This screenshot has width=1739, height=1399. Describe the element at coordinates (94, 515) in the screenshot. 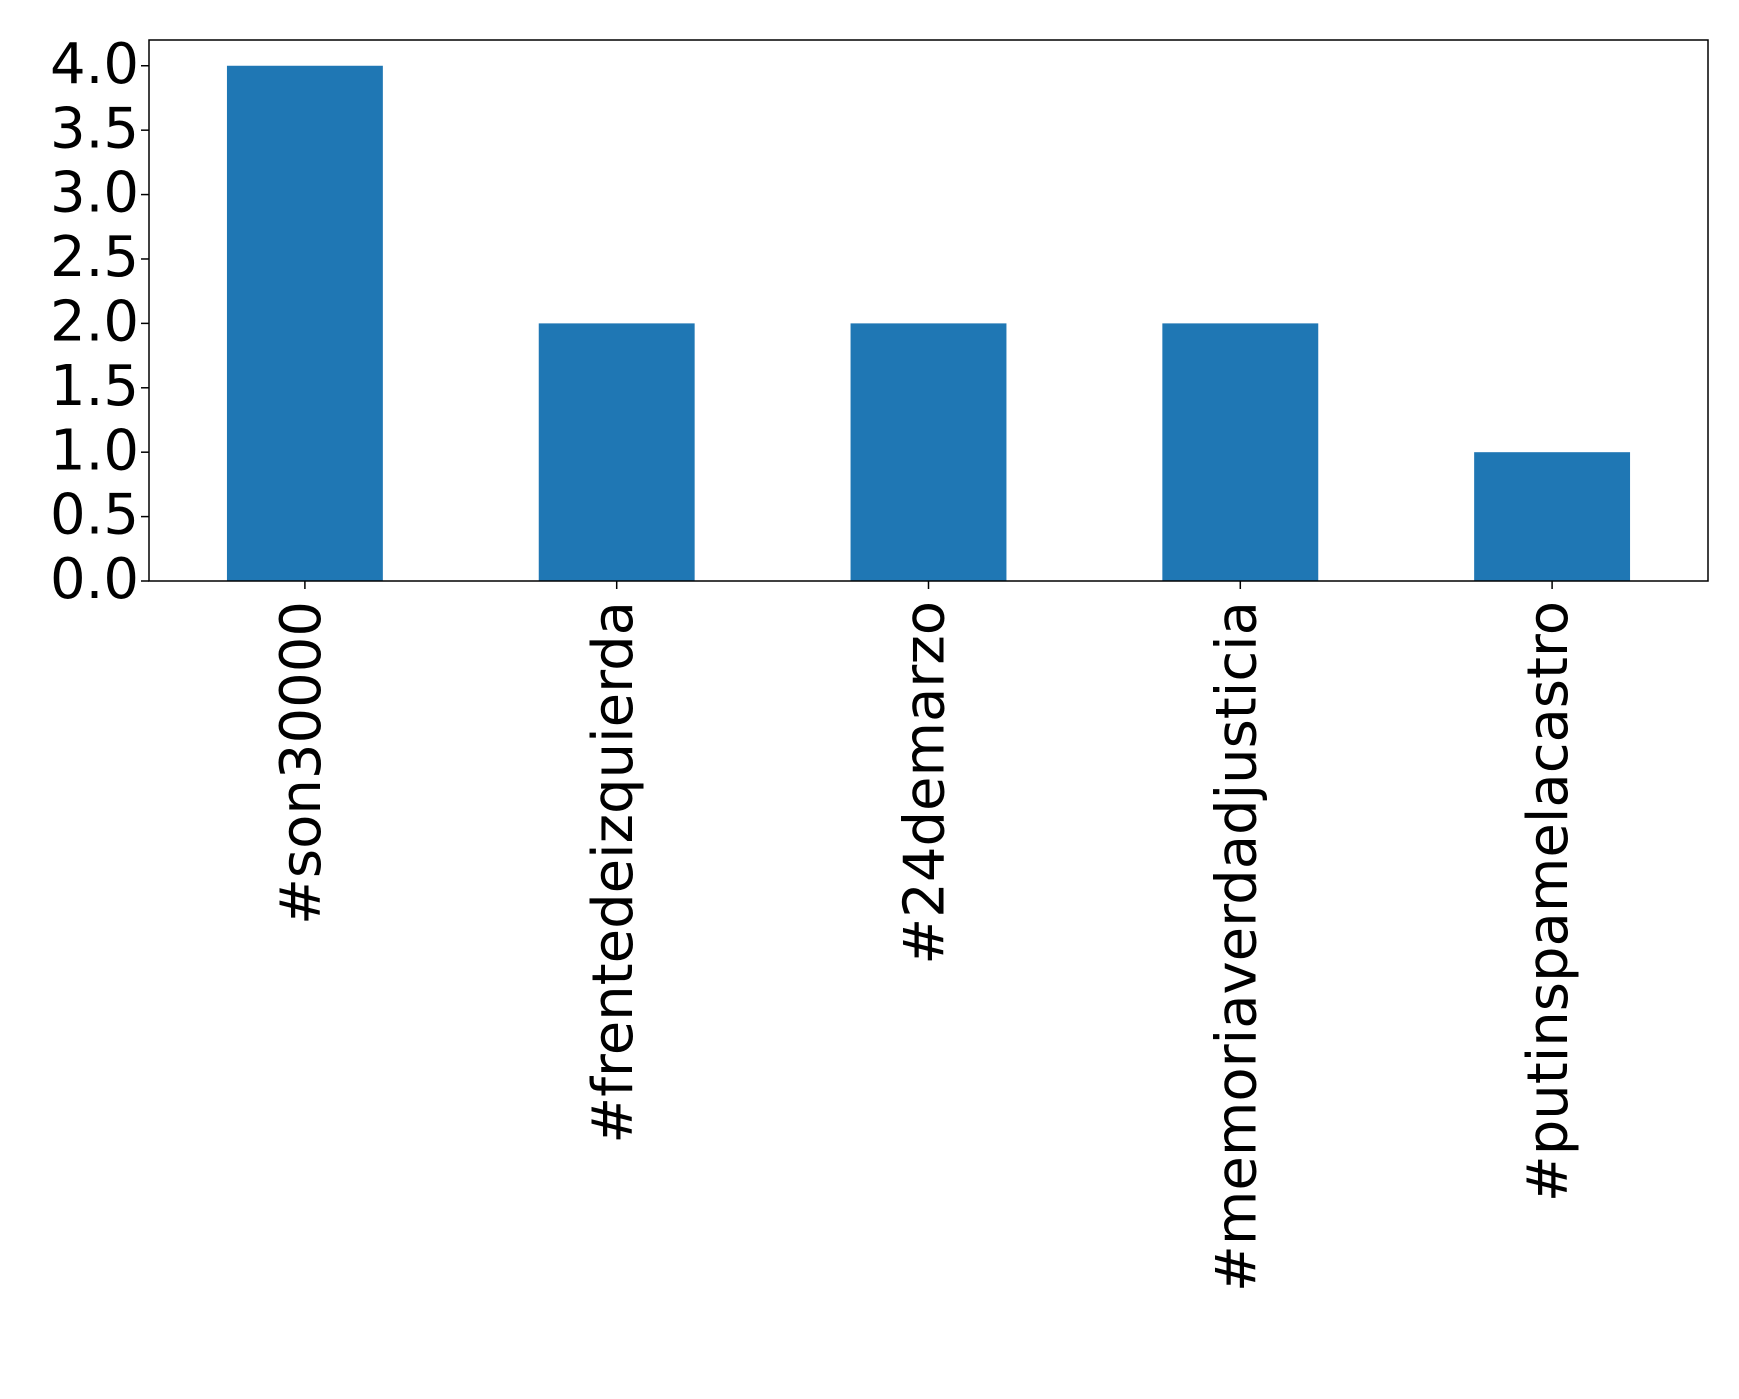

I see `y-tick-label: 0.5` at that location.